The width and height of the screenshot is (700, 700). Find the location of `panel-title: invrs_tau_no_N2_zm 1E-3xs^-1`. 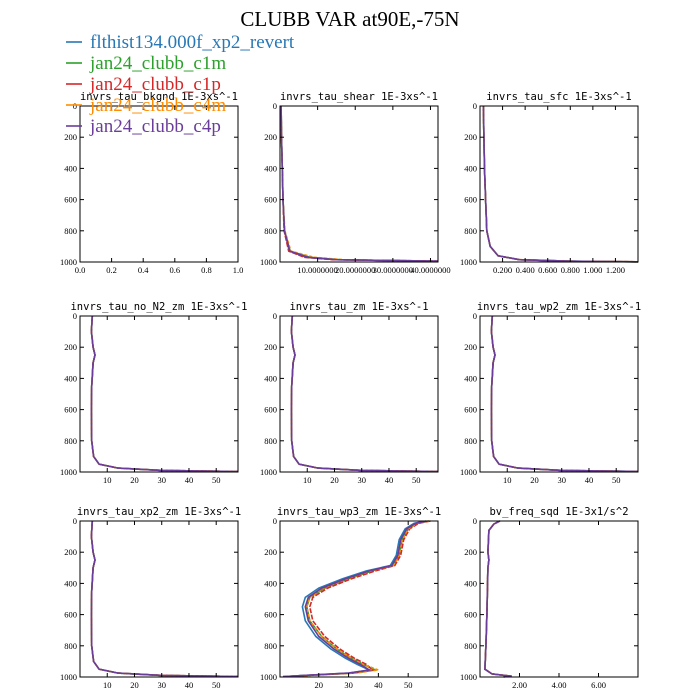

panel-title: invrs_tau_no_N2_zm 1E-3xs^-1 is located at coordinates (158, 307).